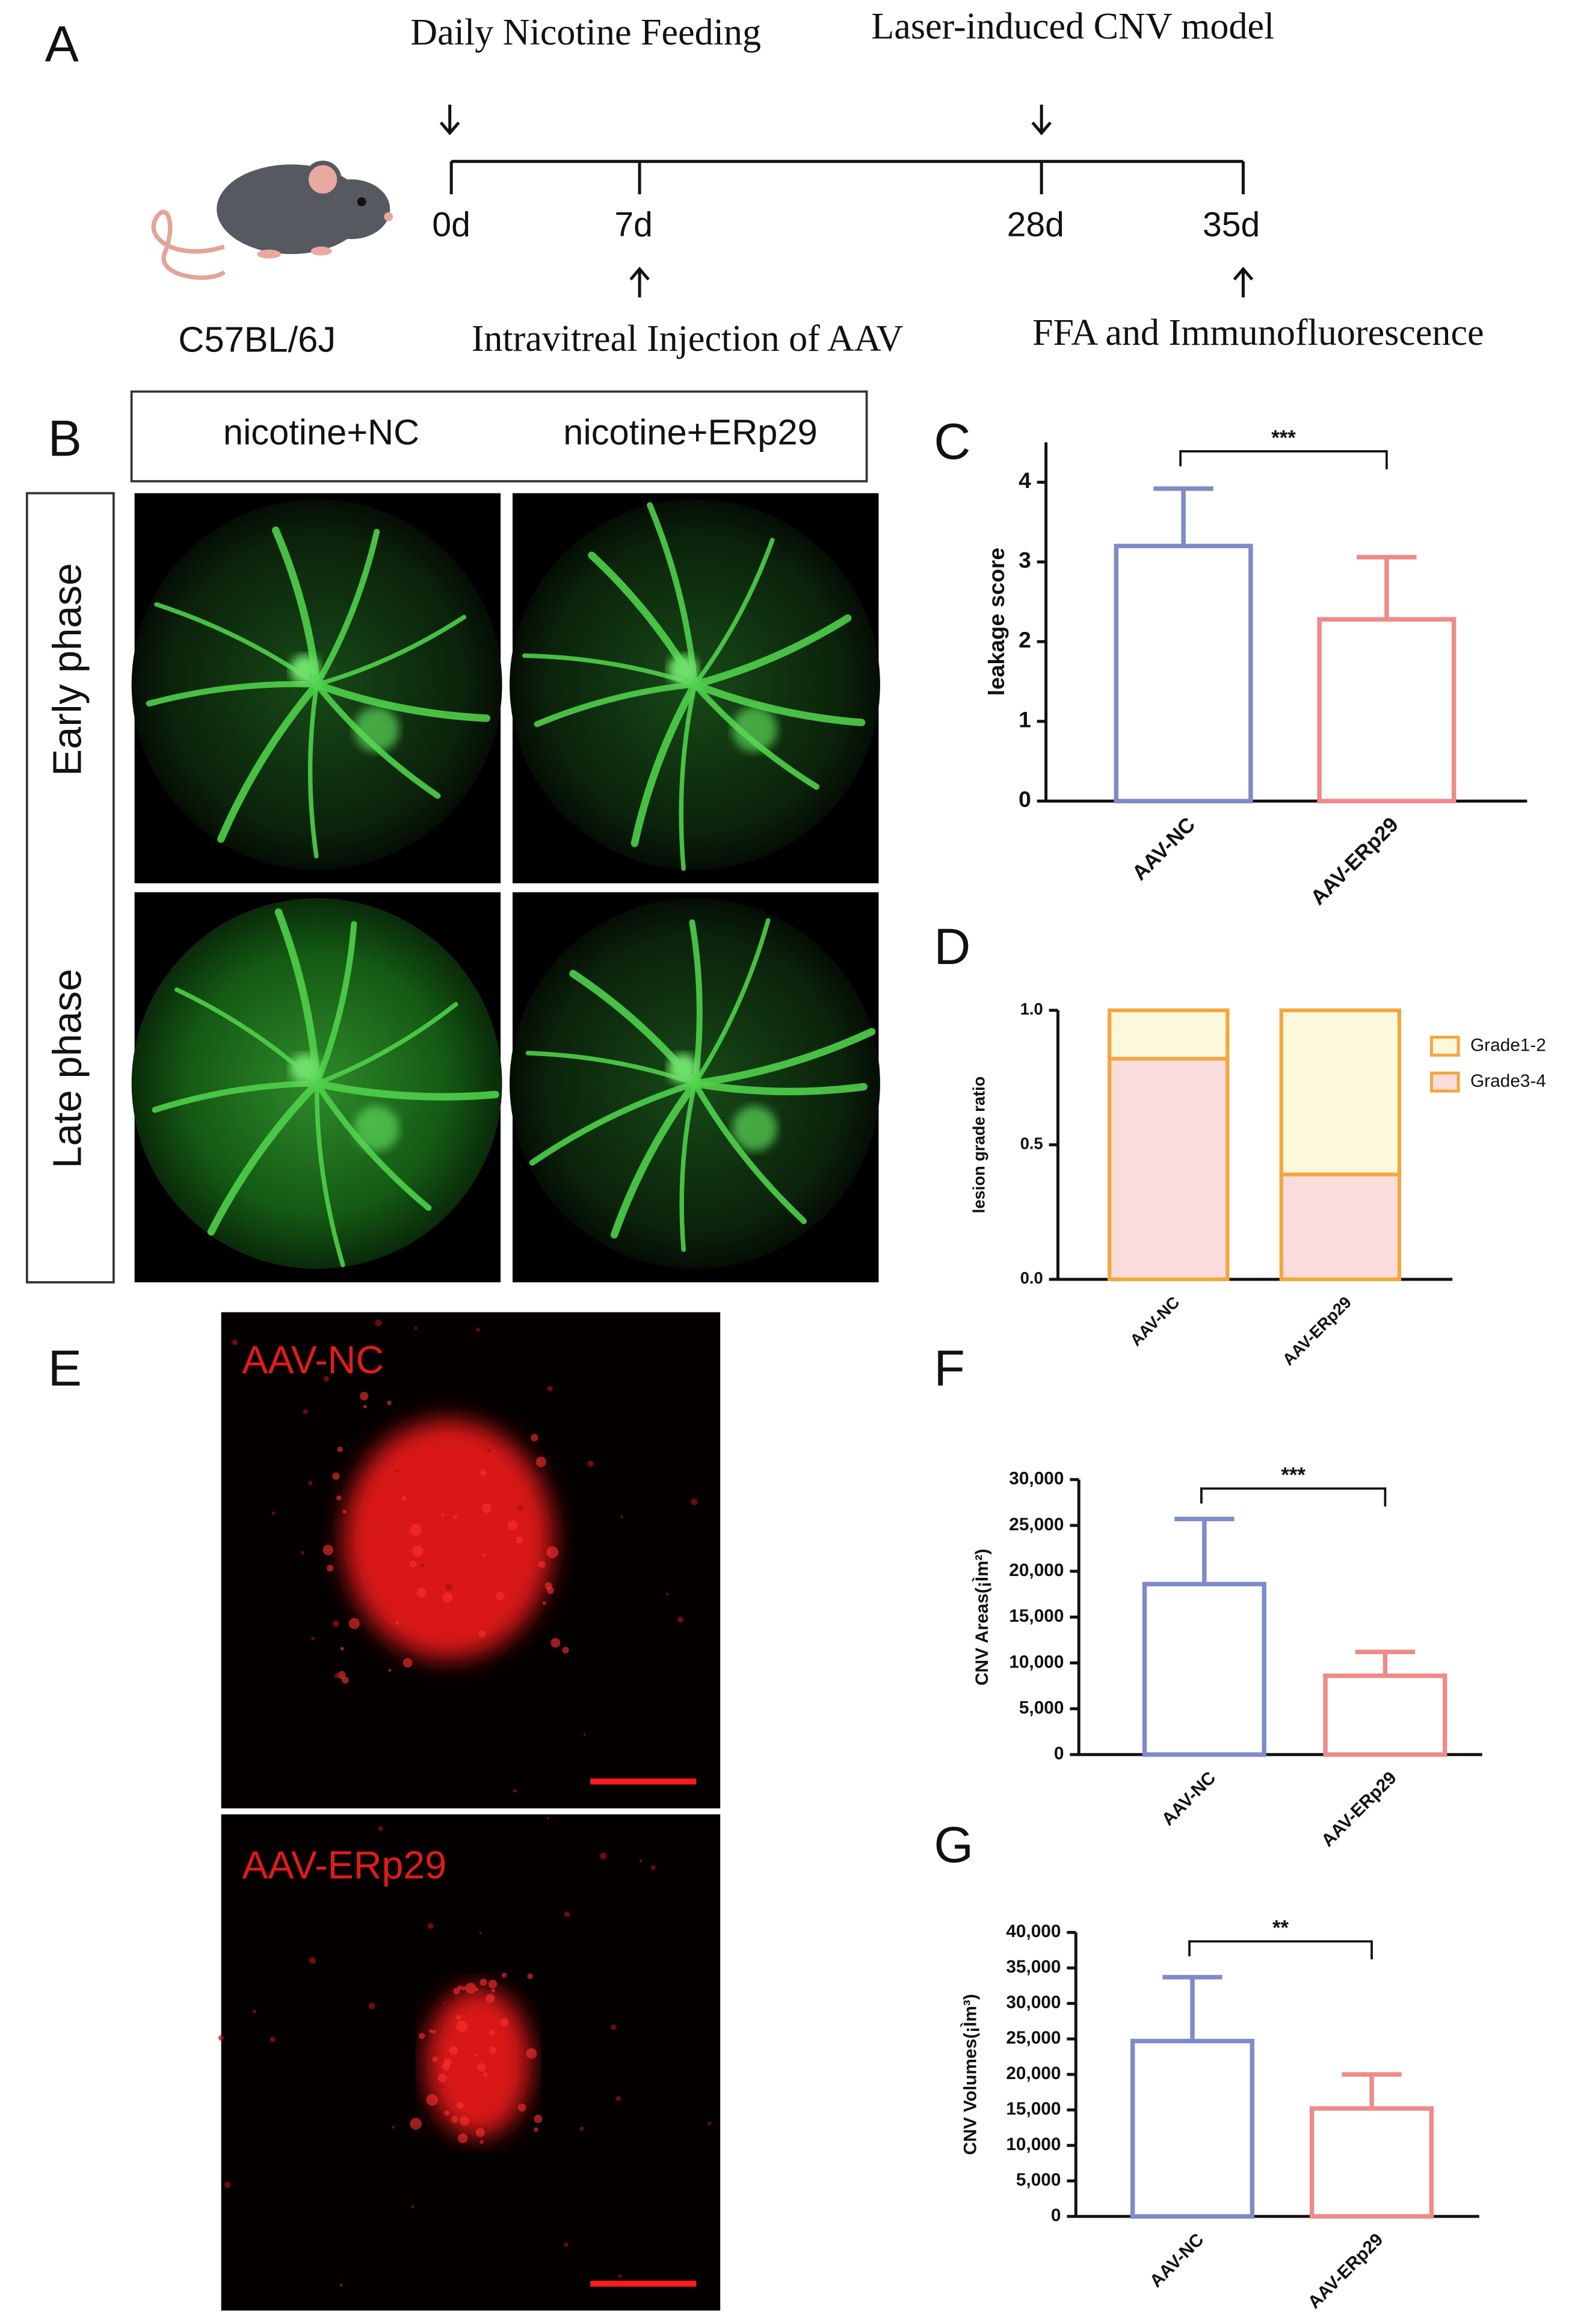 Image resolution: width=1569 pixels, height=2324 pixels. Describe the element at coordinates (1340, 1092) in the screenshot. I see `bar-segment` at that location.